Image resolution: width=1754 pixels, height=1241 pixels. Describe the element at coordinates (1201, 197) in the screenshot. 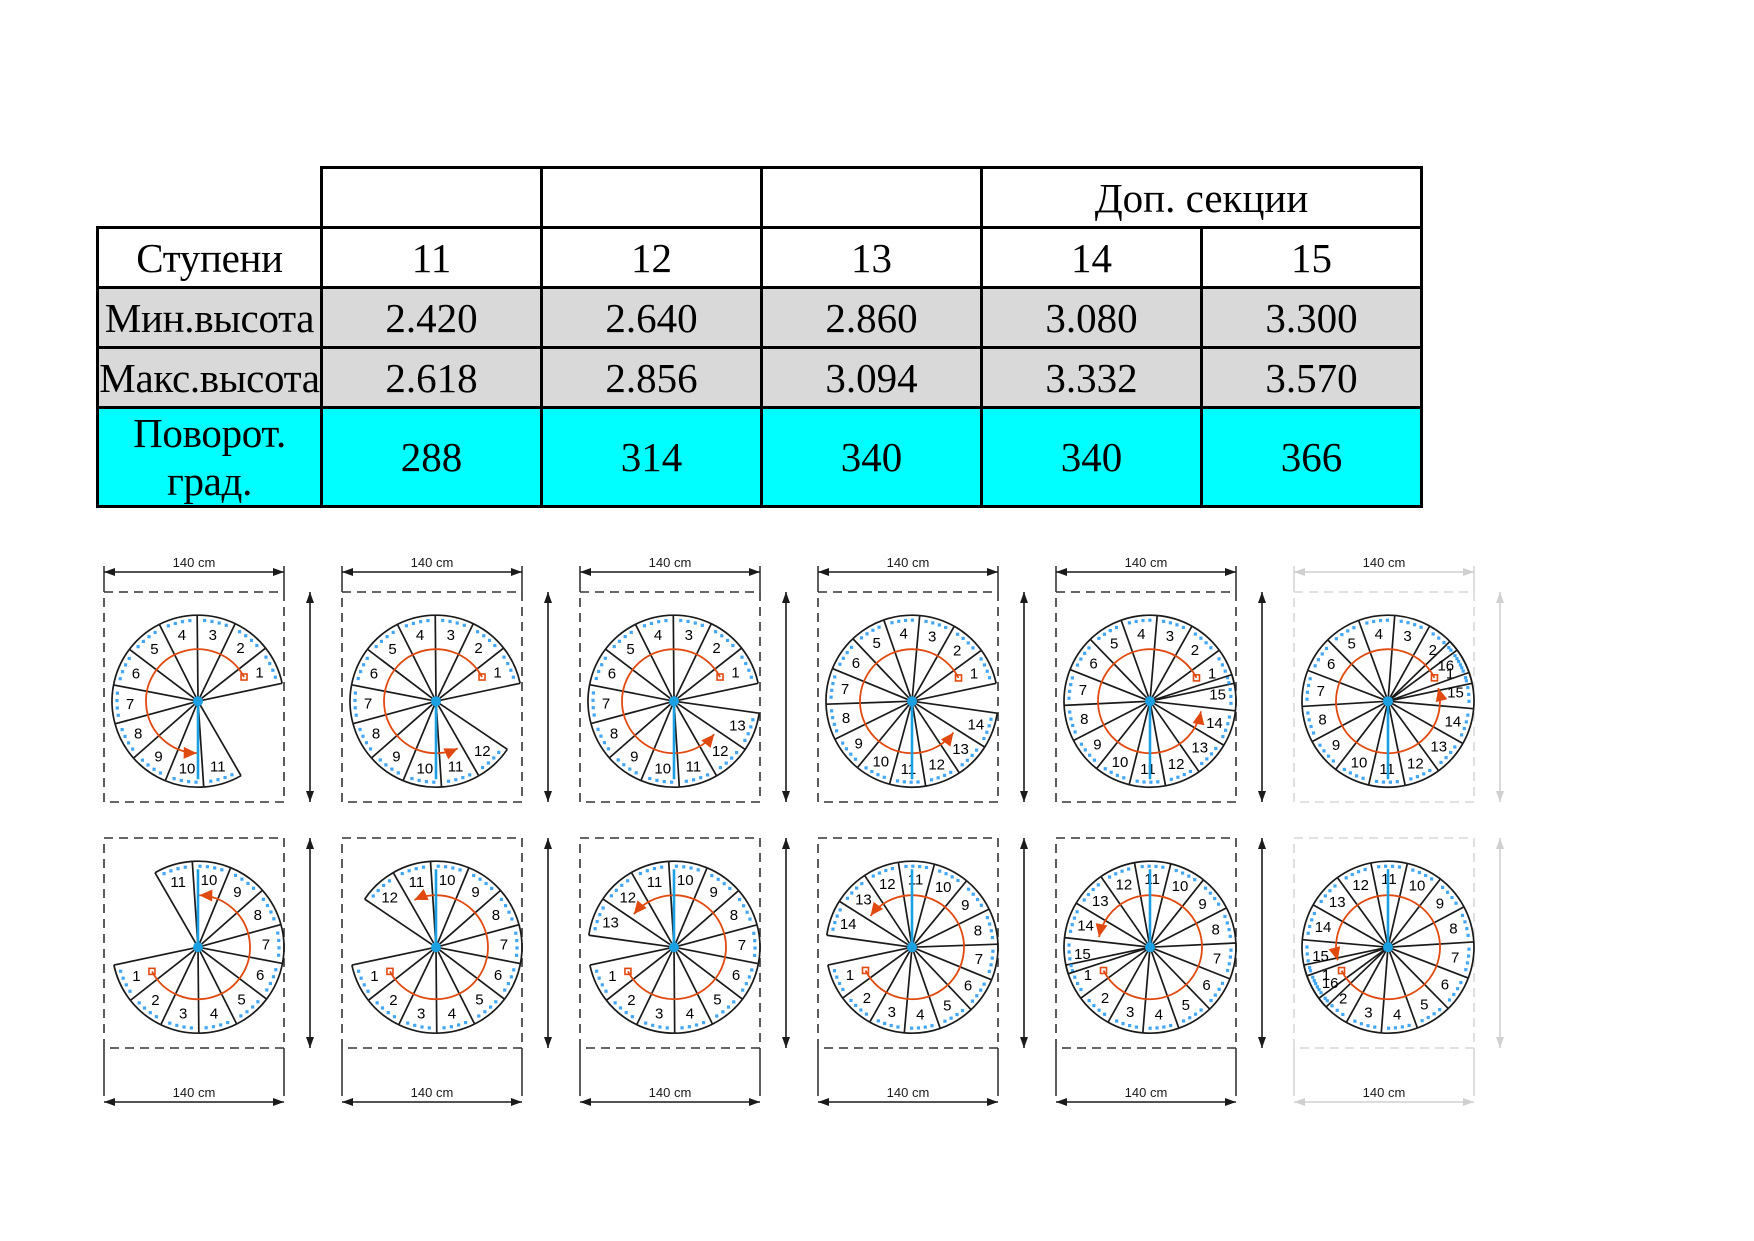

I see `extra-sections-header: Доп. секции` at that location.